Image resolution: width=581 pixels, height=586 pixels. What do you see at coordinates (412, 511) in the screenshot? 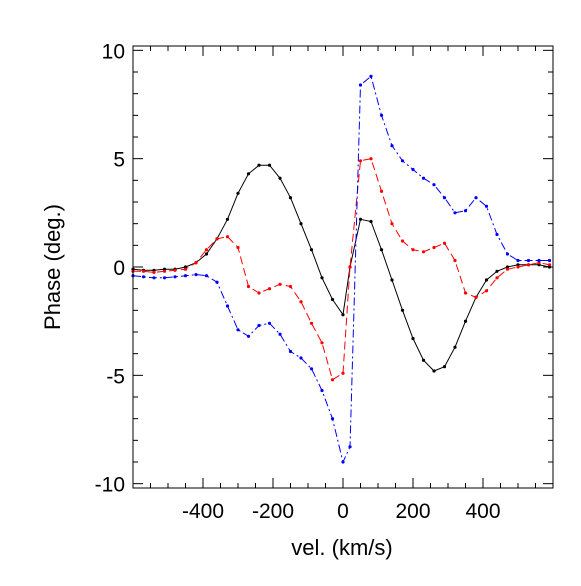
I see `x-tick-label: 200` at bounding box center [412, 511].